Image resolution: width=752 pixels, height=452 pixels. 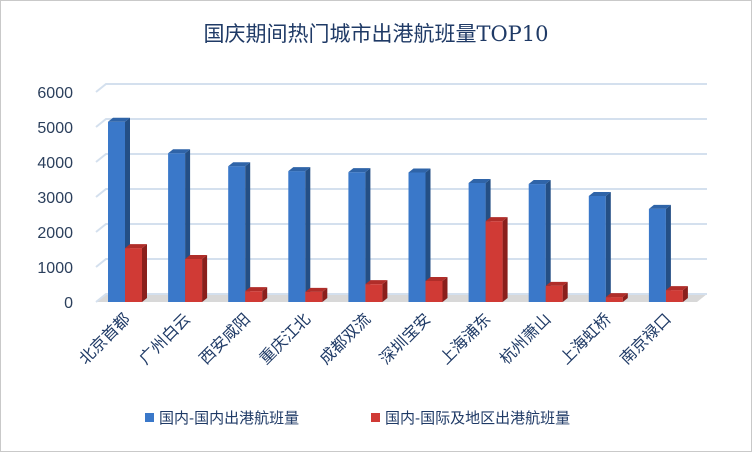 What do you see at coordinates (477, 418) in the screenshot?
I see `legend-label-international: 国内-国际及地区出港航班量` at bounding box center [477, 418].